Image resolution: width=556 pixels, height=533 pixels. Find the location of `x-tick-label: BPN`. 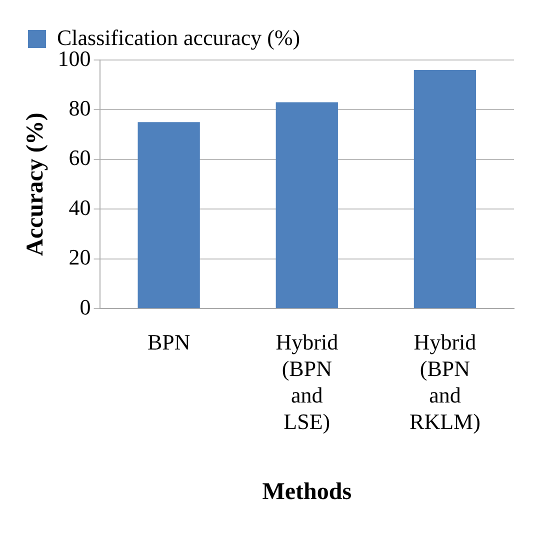

x-tick-label: BPN is located at coordinates (168, 342).